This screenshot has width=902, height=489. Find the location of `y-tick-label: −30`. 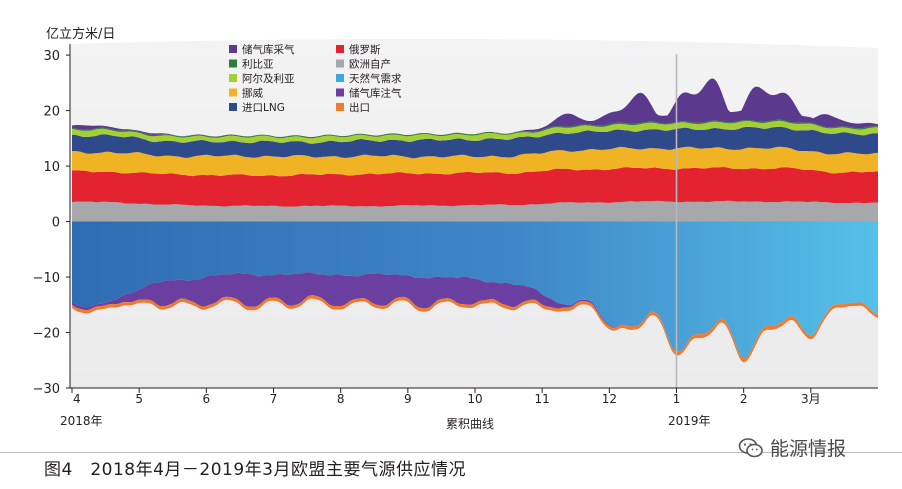

y-tick-label: −30 is located at coordinates (46, 389).